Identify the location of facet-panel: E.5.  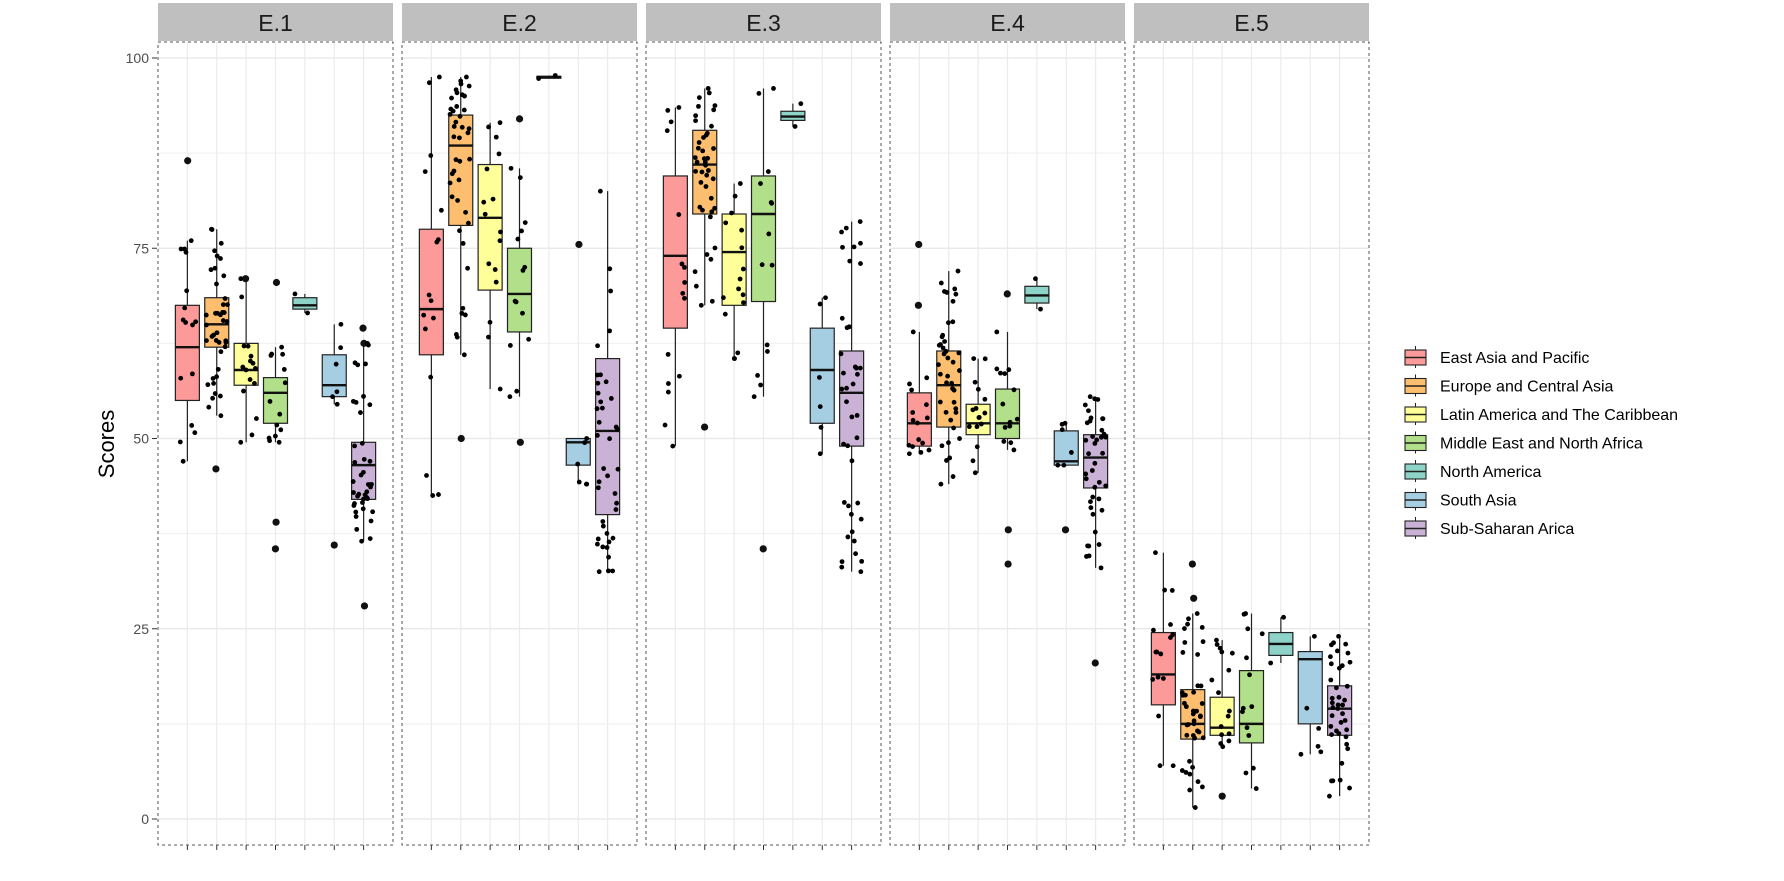
(1251, 426).